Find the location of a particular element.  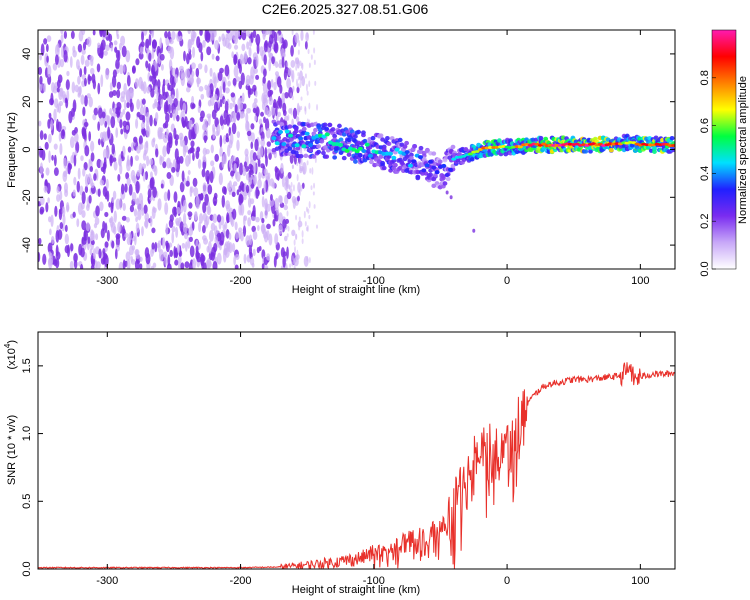

x-tick-label: 100 is located at coordinates (640, 581).